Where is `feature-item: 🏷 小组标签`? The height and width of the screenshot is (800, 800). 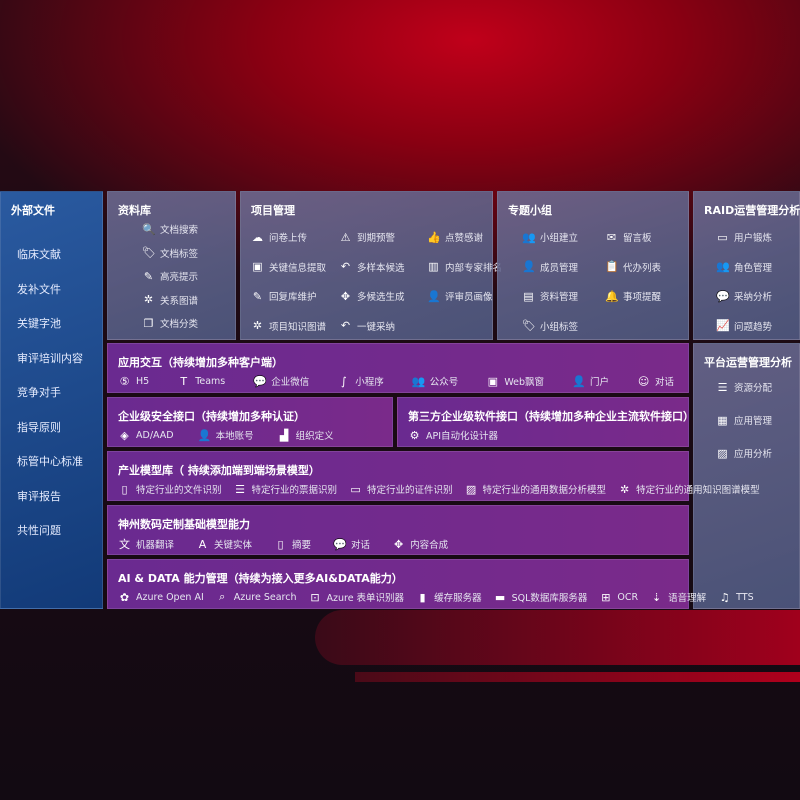 feature-item: 🏷 小组标签 is located at coordinates (550, 326).